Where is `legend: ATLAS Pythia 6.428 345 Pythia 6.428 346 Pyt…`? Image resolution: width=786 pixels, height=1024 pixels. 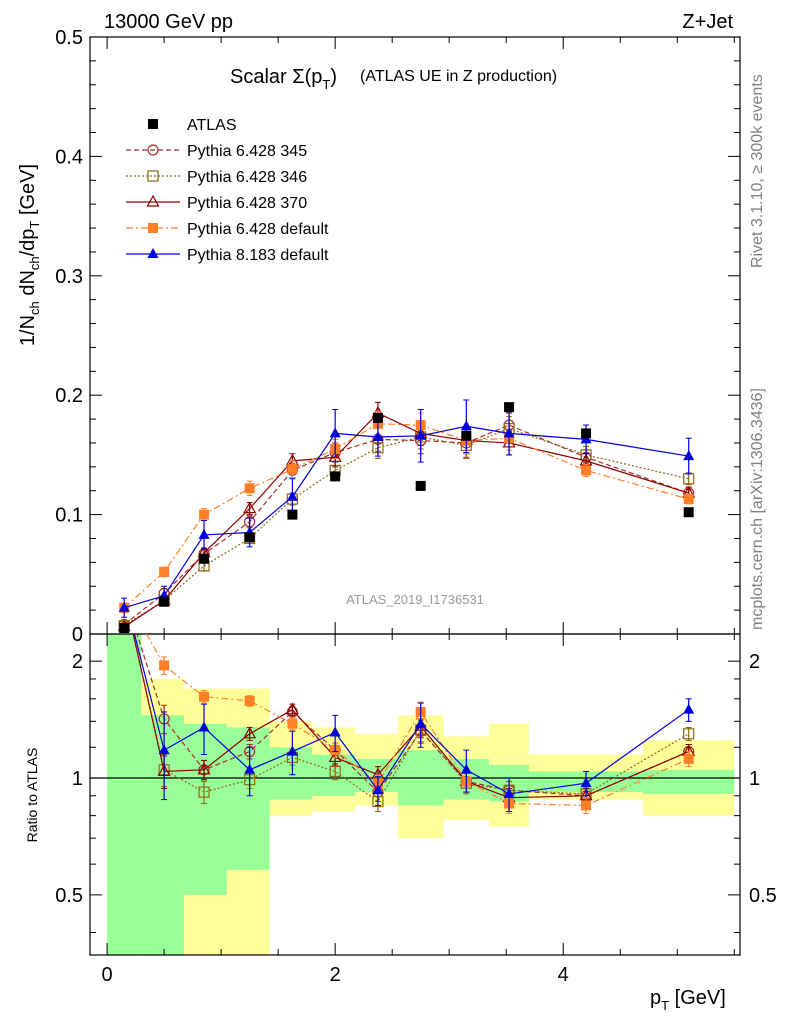 legend: ATLAS Pythia 6.428 345 Pythia 6.428 346 Pyt… is located at coordinates (227, 190).